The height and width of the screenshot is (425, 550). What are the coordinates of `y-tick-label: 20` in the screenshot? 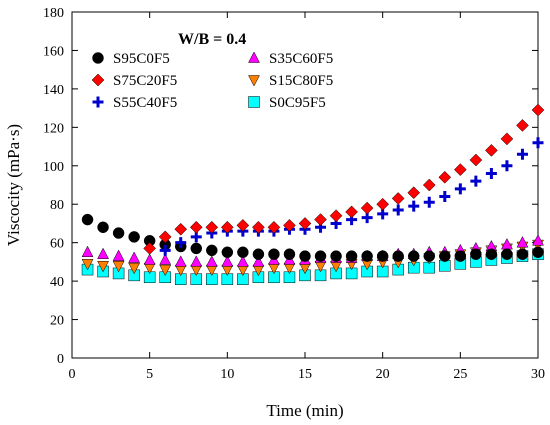 It's located at (57, 321).